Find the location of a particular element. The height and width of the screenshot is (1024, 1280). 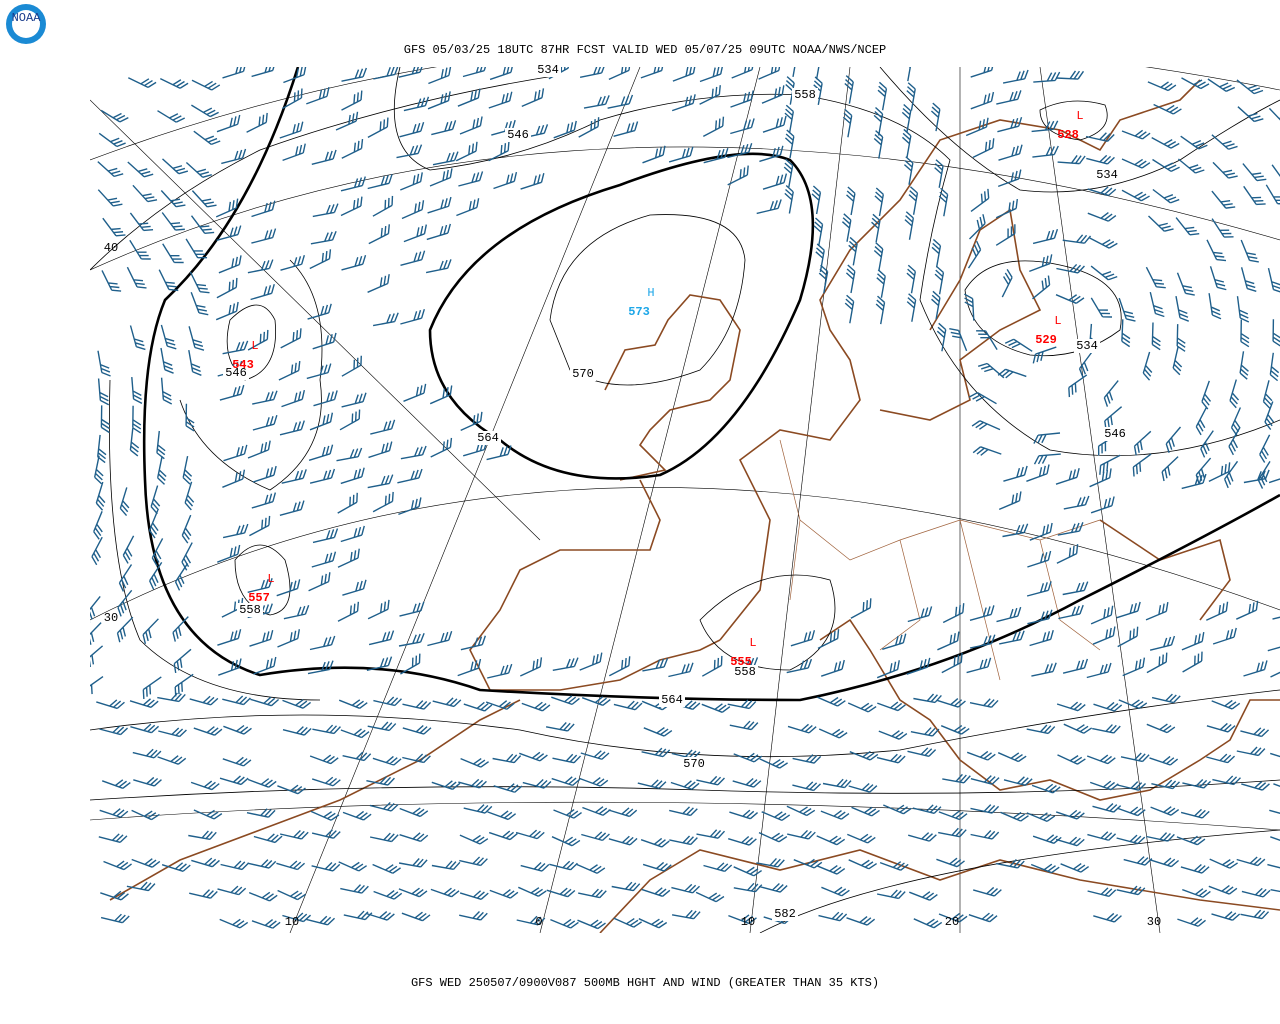

center-value: 555 is located at coordinates (741, 662).